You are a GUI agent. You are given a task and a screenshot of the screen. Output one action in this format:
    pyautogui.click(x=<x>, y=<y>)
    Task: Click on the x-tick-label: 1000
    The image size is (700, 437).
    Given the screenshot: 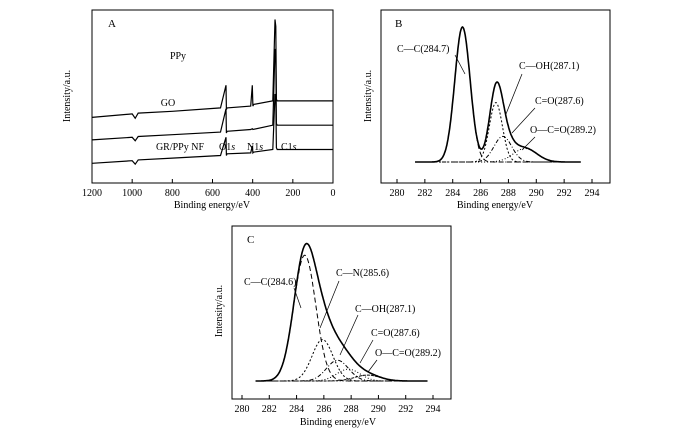 What is the action you would take?
    pyautogui.click(x=132, y=193)
    